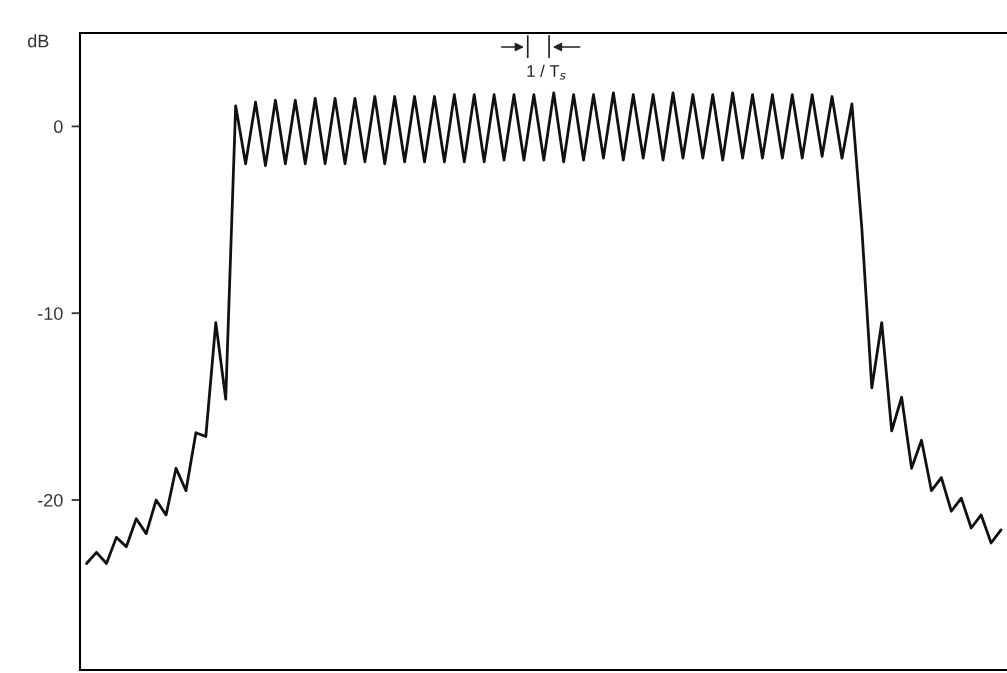 The width and height of the screenshot is (1007, 673). What do you see at coordinates (58, 127) in the screenshot?
I see `y-tick-label: 0` at bounding box center [58, 127].